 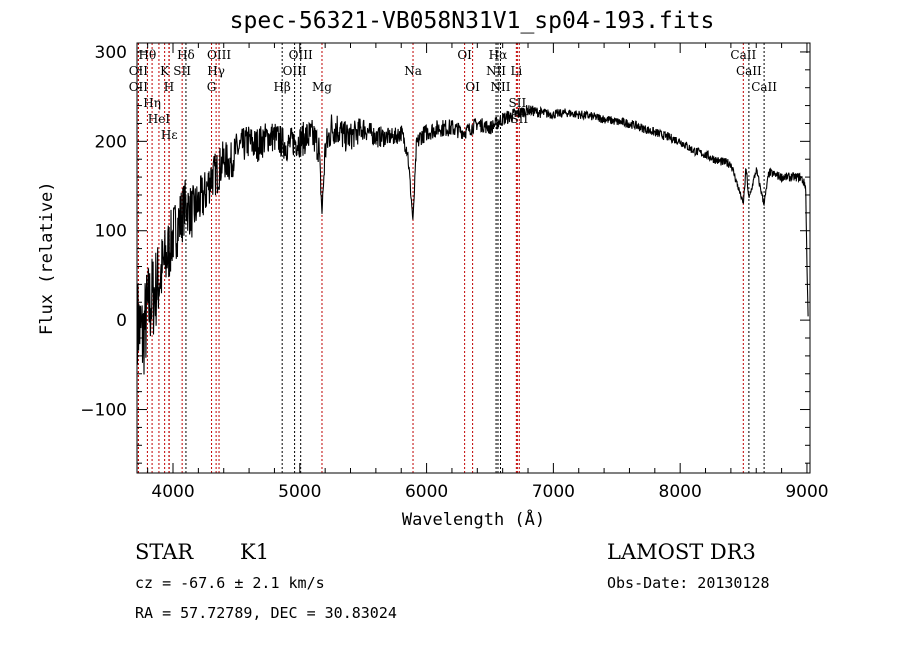 What do you see at coordinates (159, 119) in the screenshot?
I see `line-label: HeI` at bounding box center [159, 119].